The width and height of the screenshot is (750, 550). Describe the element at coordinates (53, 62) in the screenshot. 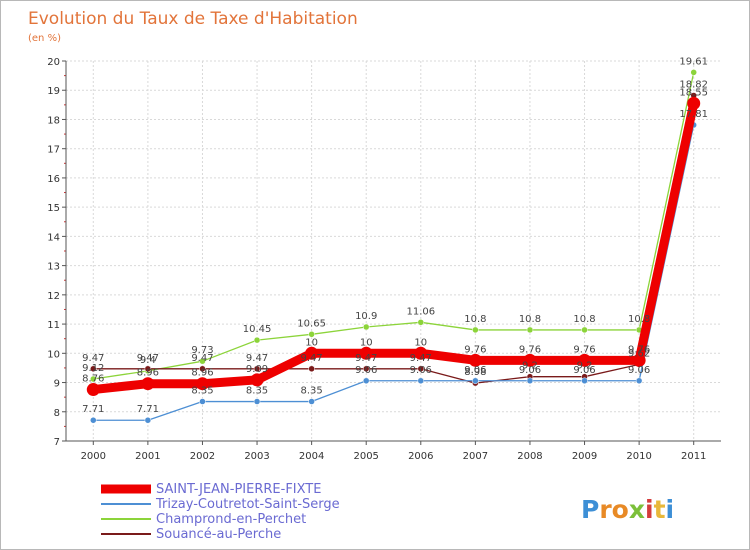

I see `y-tick-label: 20` at that location.